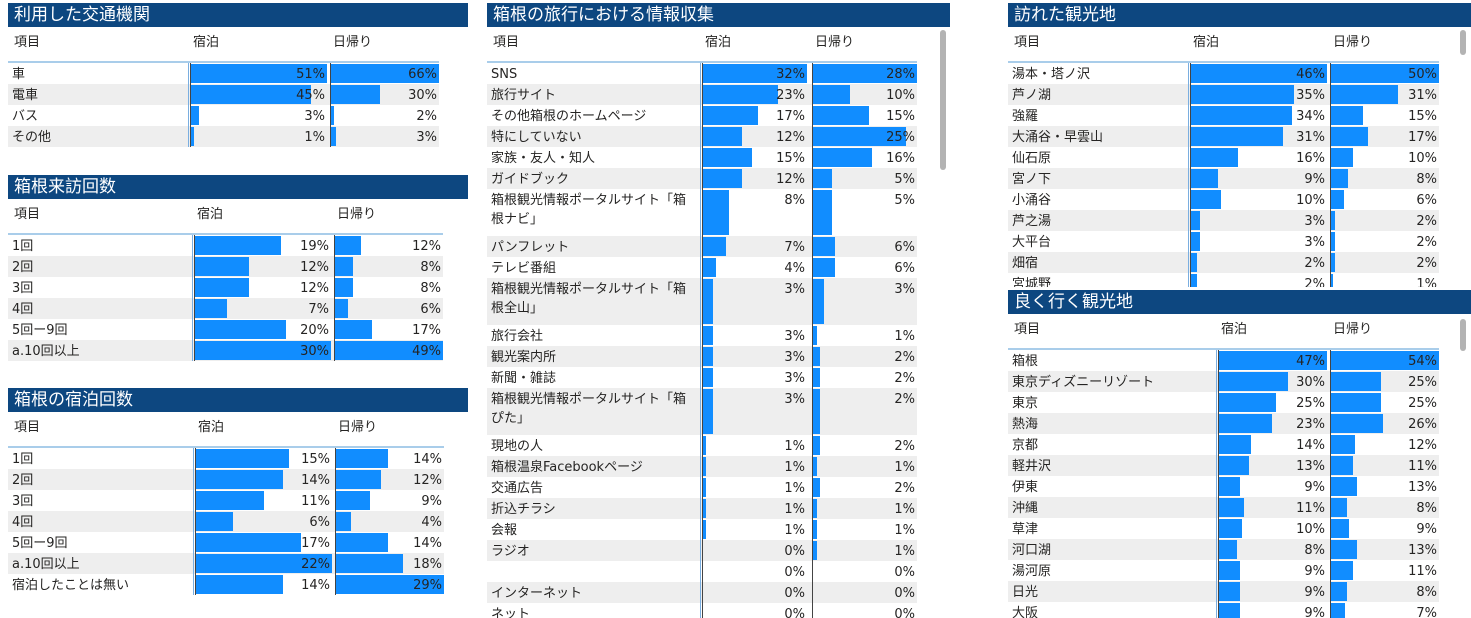 The width and height of the screenshot is (1471, 618). Describe the element at coordinates (1223, 507) in the screenshot. I see `table-row: 沖縄 11% 8%` at that location.